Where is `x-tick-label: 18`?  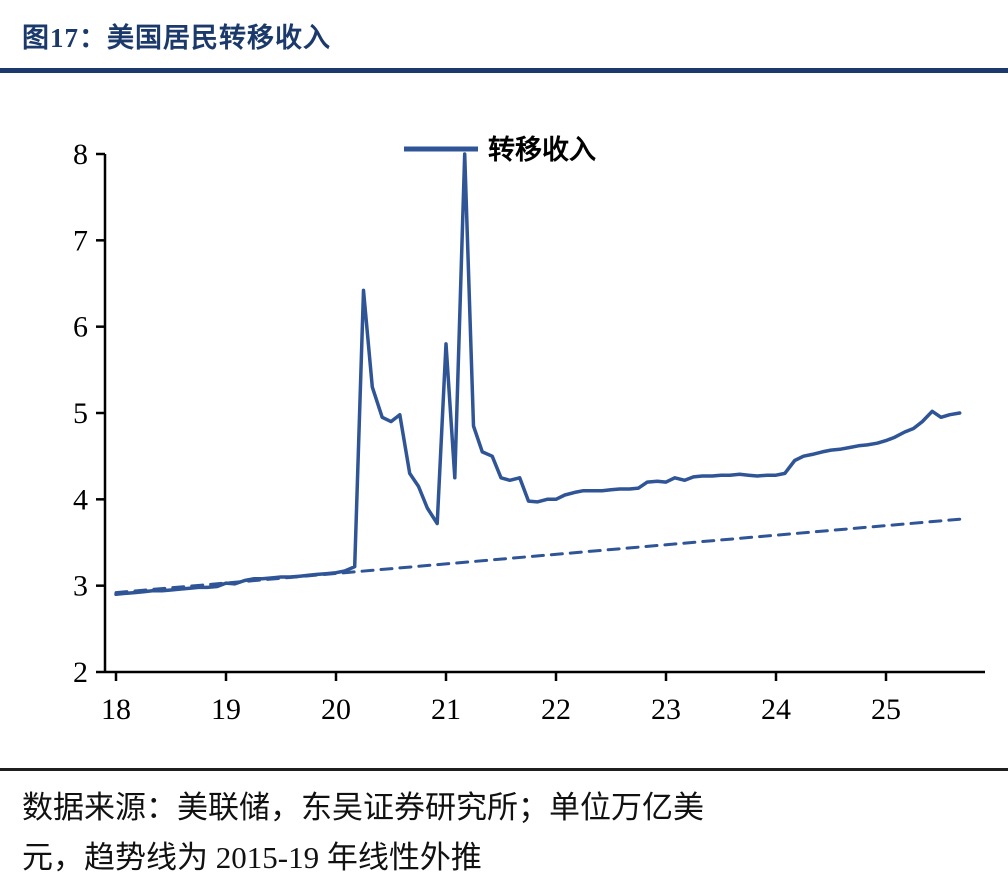 x-tick-label: 18 is located at coordinates (116, 709).